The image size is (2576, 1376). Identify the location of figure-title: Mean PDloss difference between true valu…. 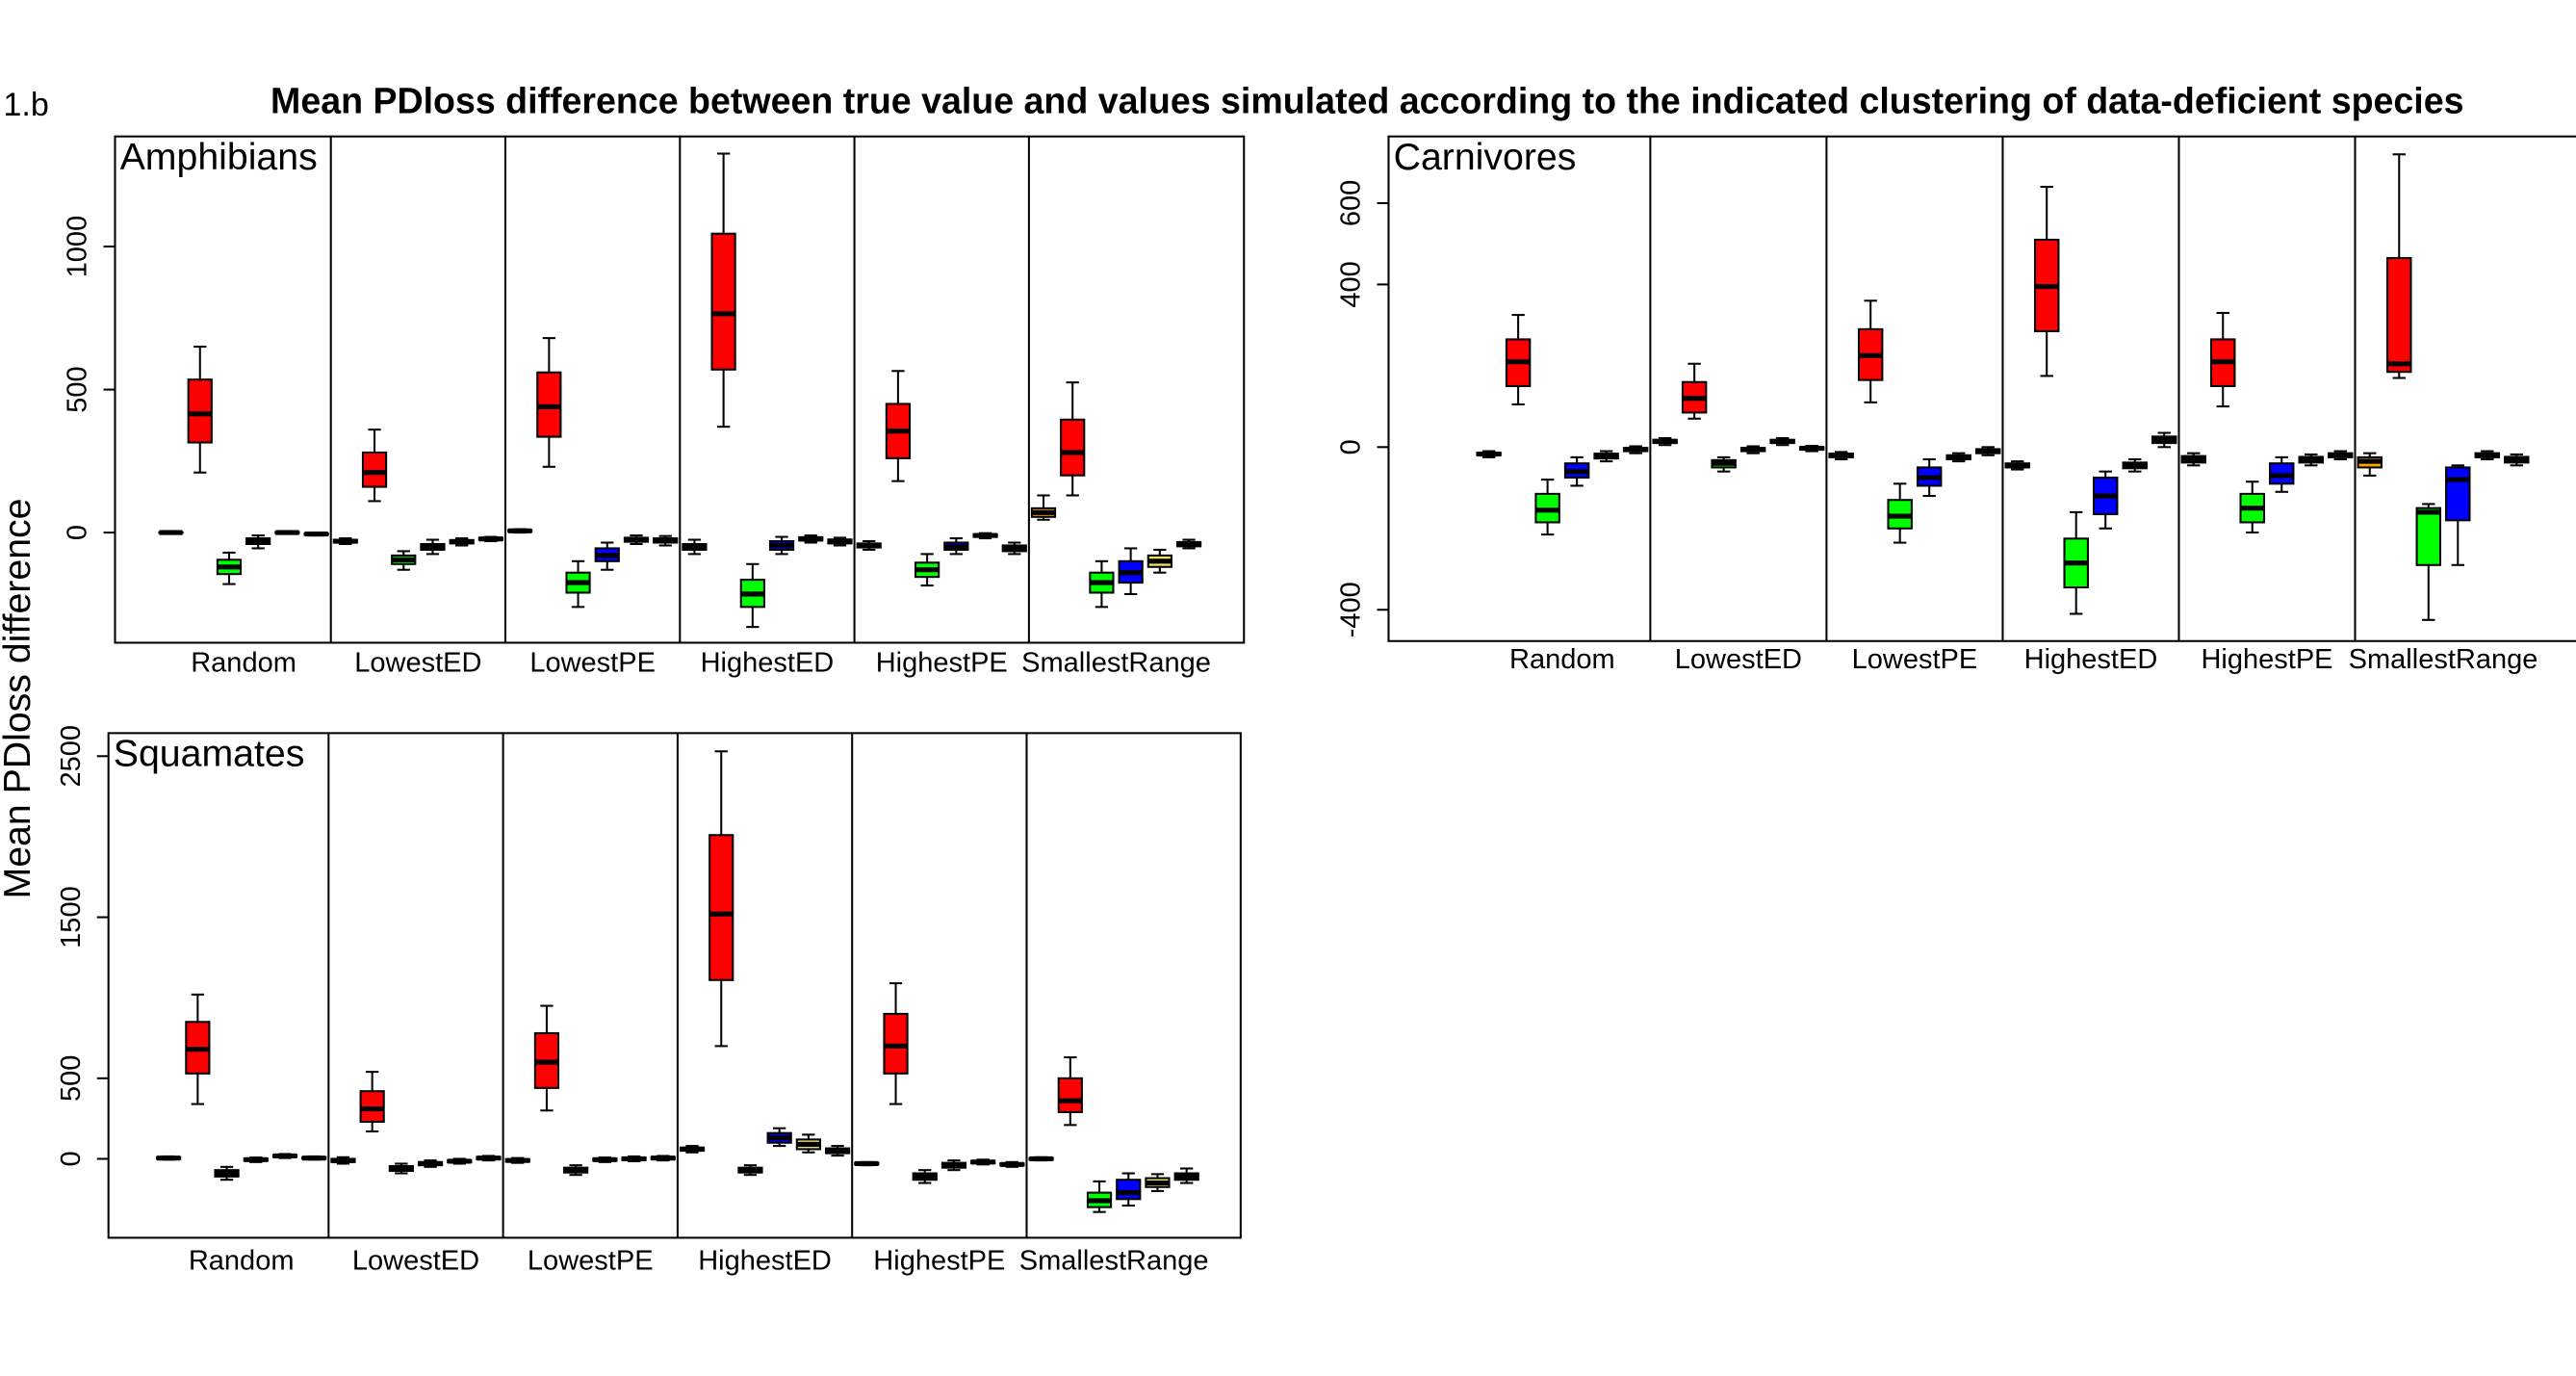
(1367, 100).